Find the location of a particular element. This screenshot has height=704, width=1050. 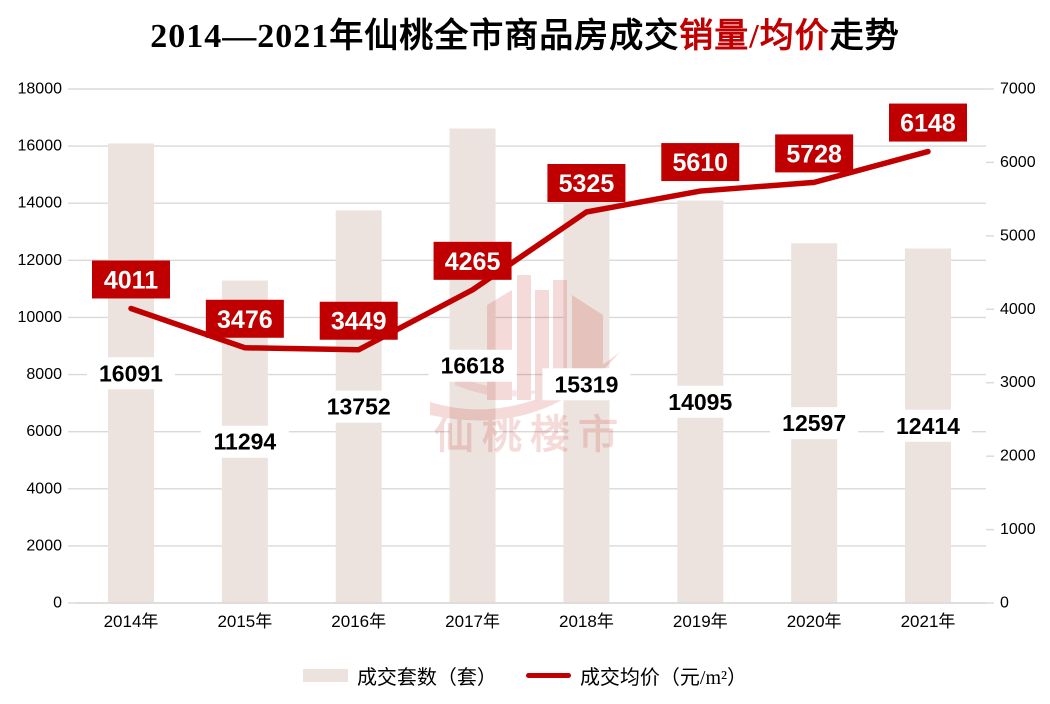

x-axis-category-label: 2019年 is located at coordinates (700, 621).